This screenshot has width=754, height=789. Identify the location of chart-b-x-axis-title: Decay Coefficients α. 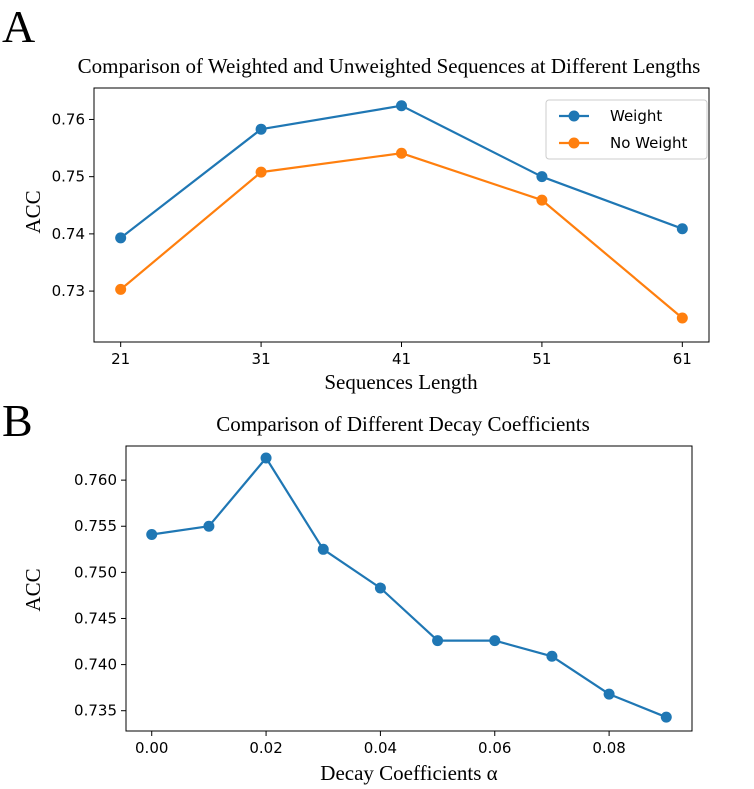
(408, 773).